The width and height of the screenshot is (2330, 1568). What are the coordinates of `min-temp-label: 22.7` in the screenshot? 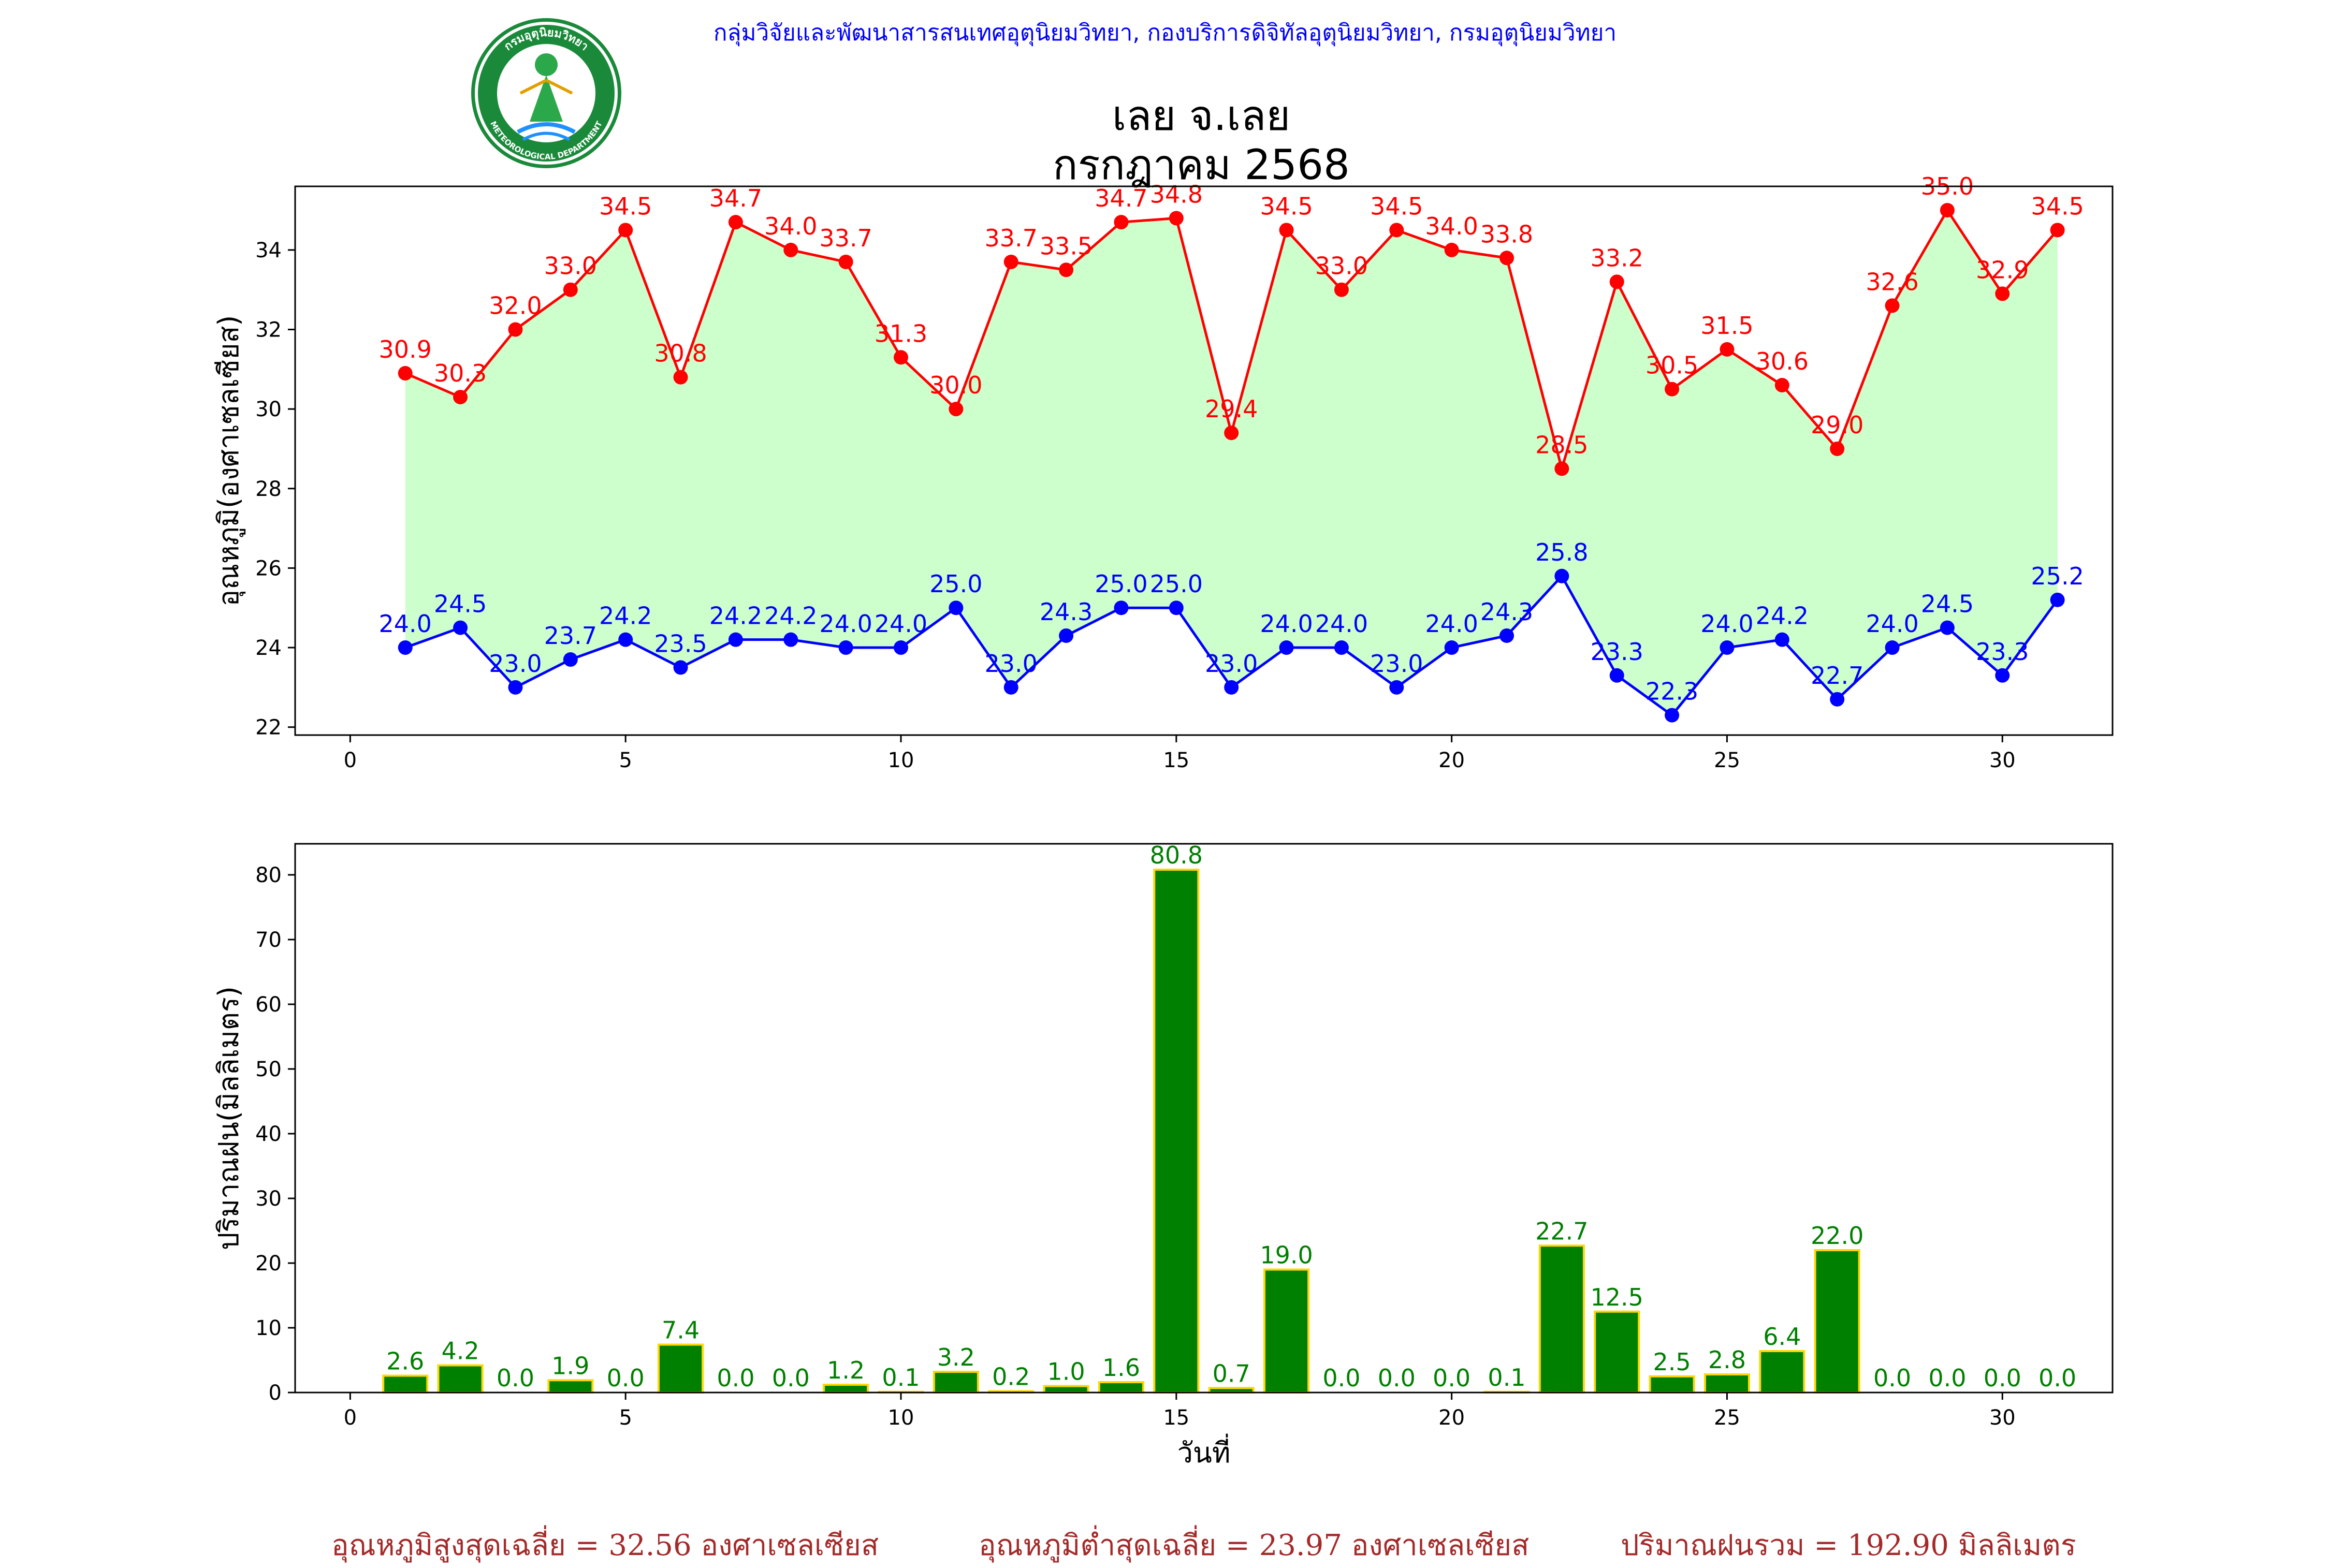 It's located at (1837, 676).